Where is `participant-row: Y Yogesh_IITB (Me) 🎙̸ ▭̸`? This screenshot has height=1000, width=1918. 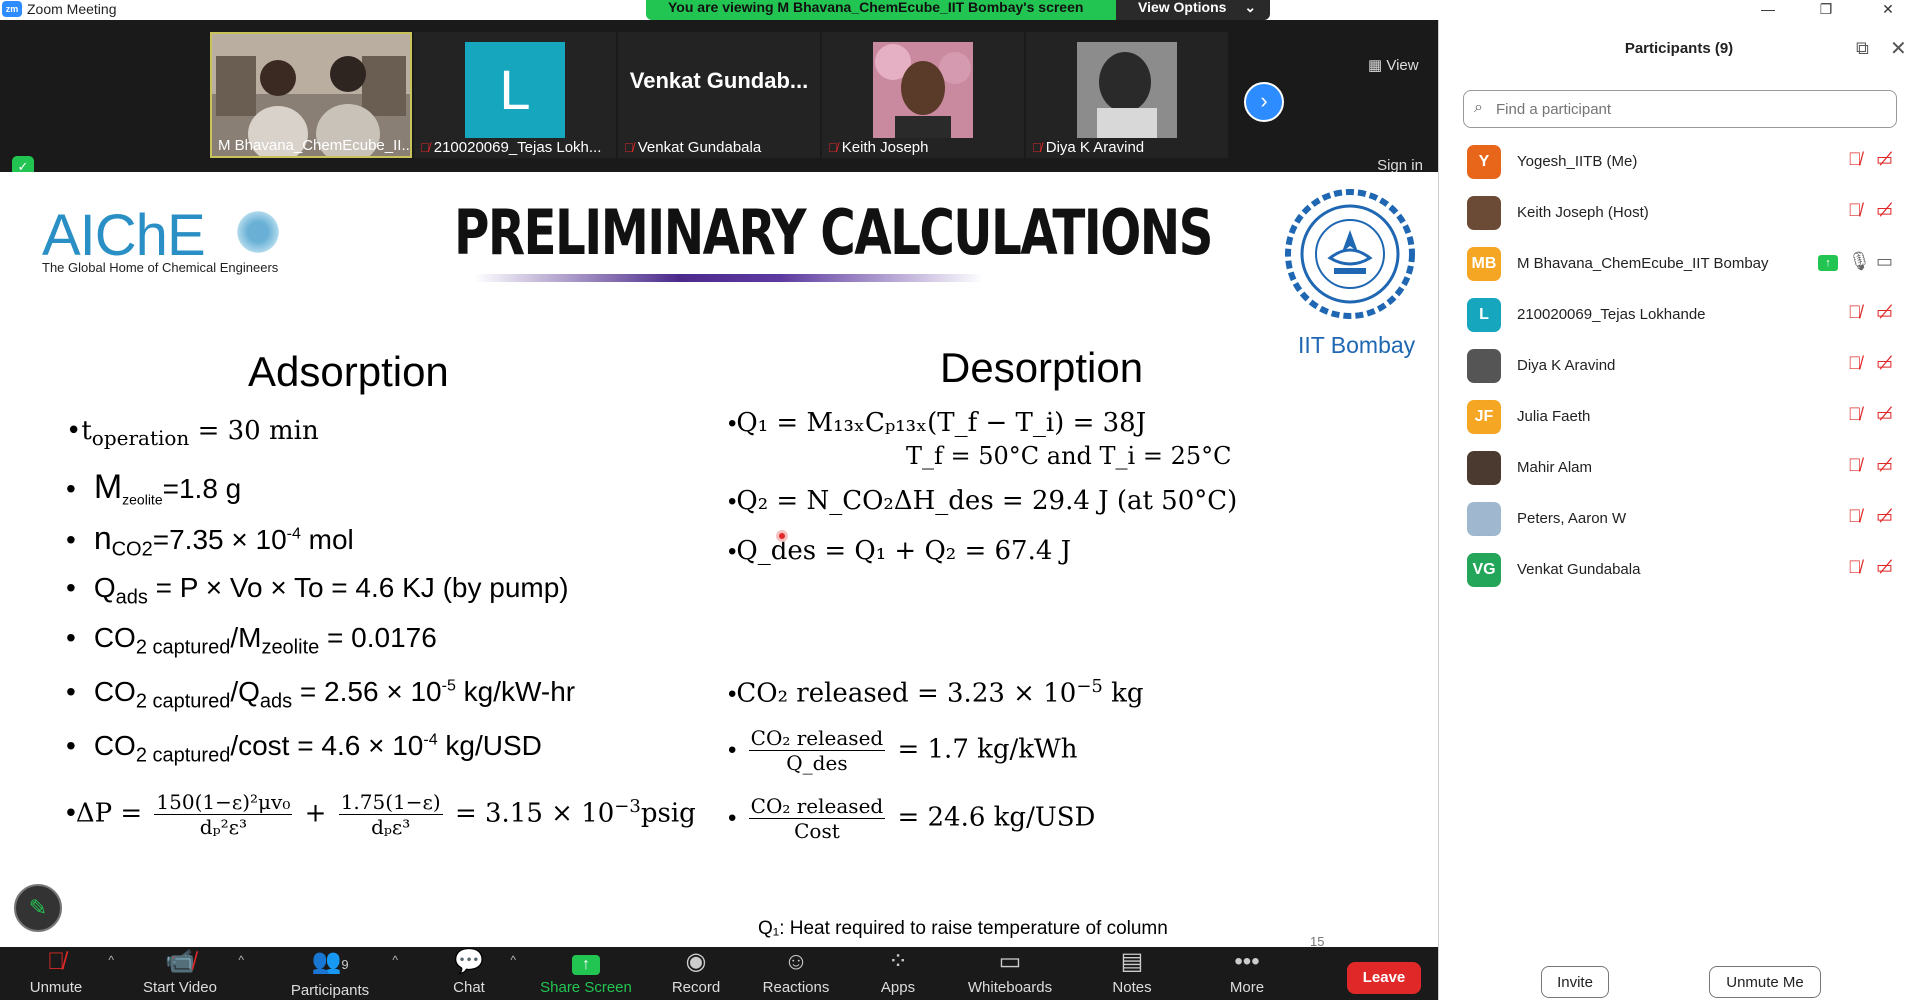 participant-row: Y Yogesh_IITB (Me) 🎙̸ ▭̸ is located at coordinates (1678, 162).